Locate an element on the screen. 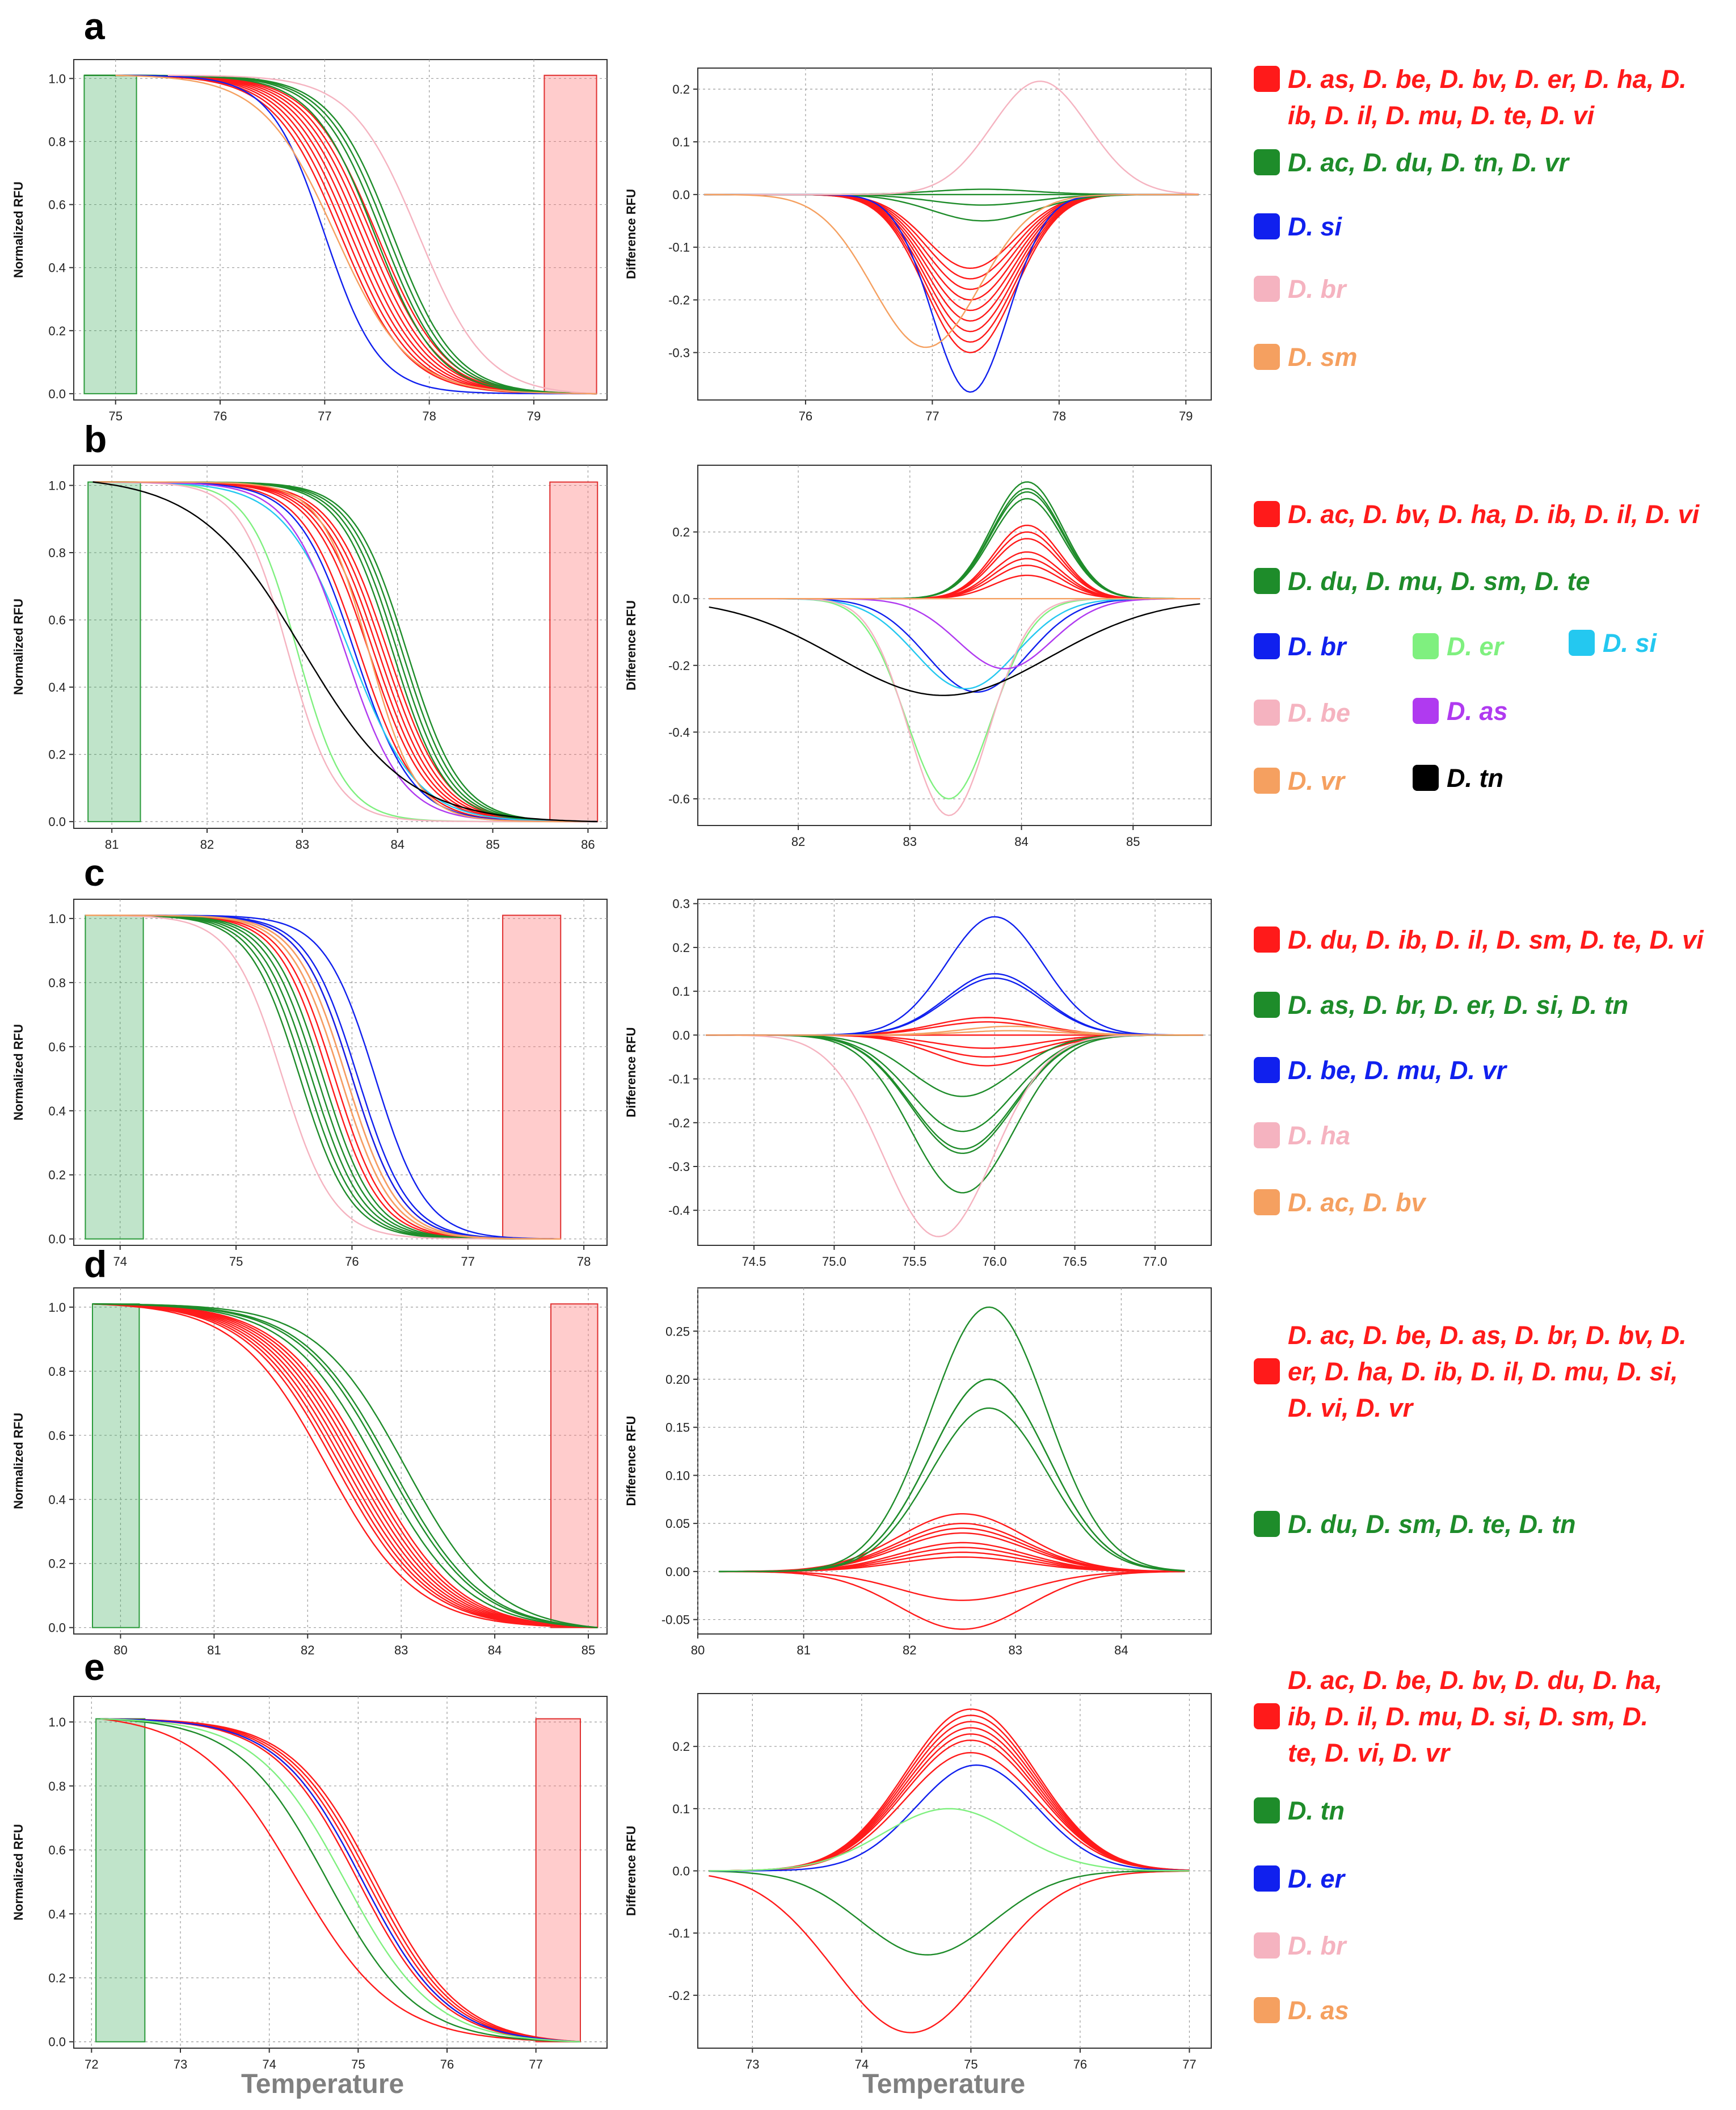  x-tick-label: 74.5 is located at coordinates (754, 1261).